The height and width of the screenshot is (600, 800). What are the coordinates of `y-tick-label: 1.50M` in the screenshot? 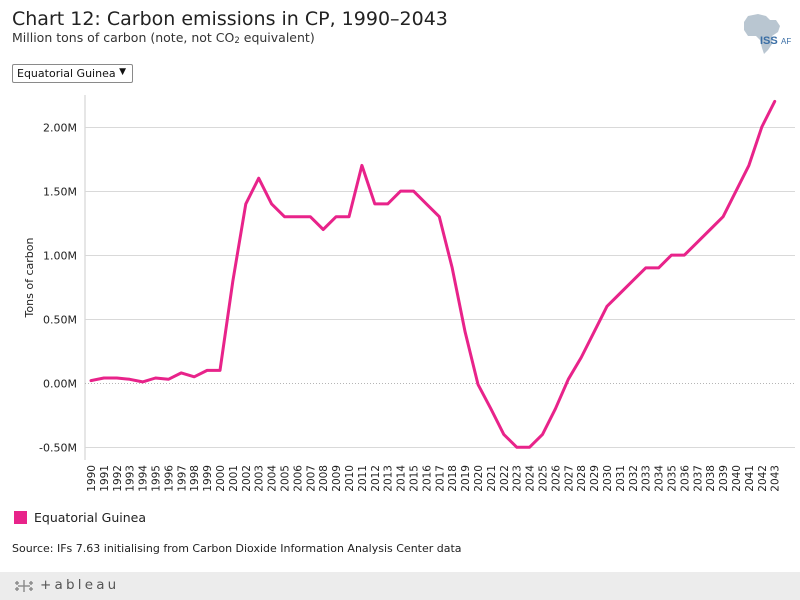 It's located at (60, 192).